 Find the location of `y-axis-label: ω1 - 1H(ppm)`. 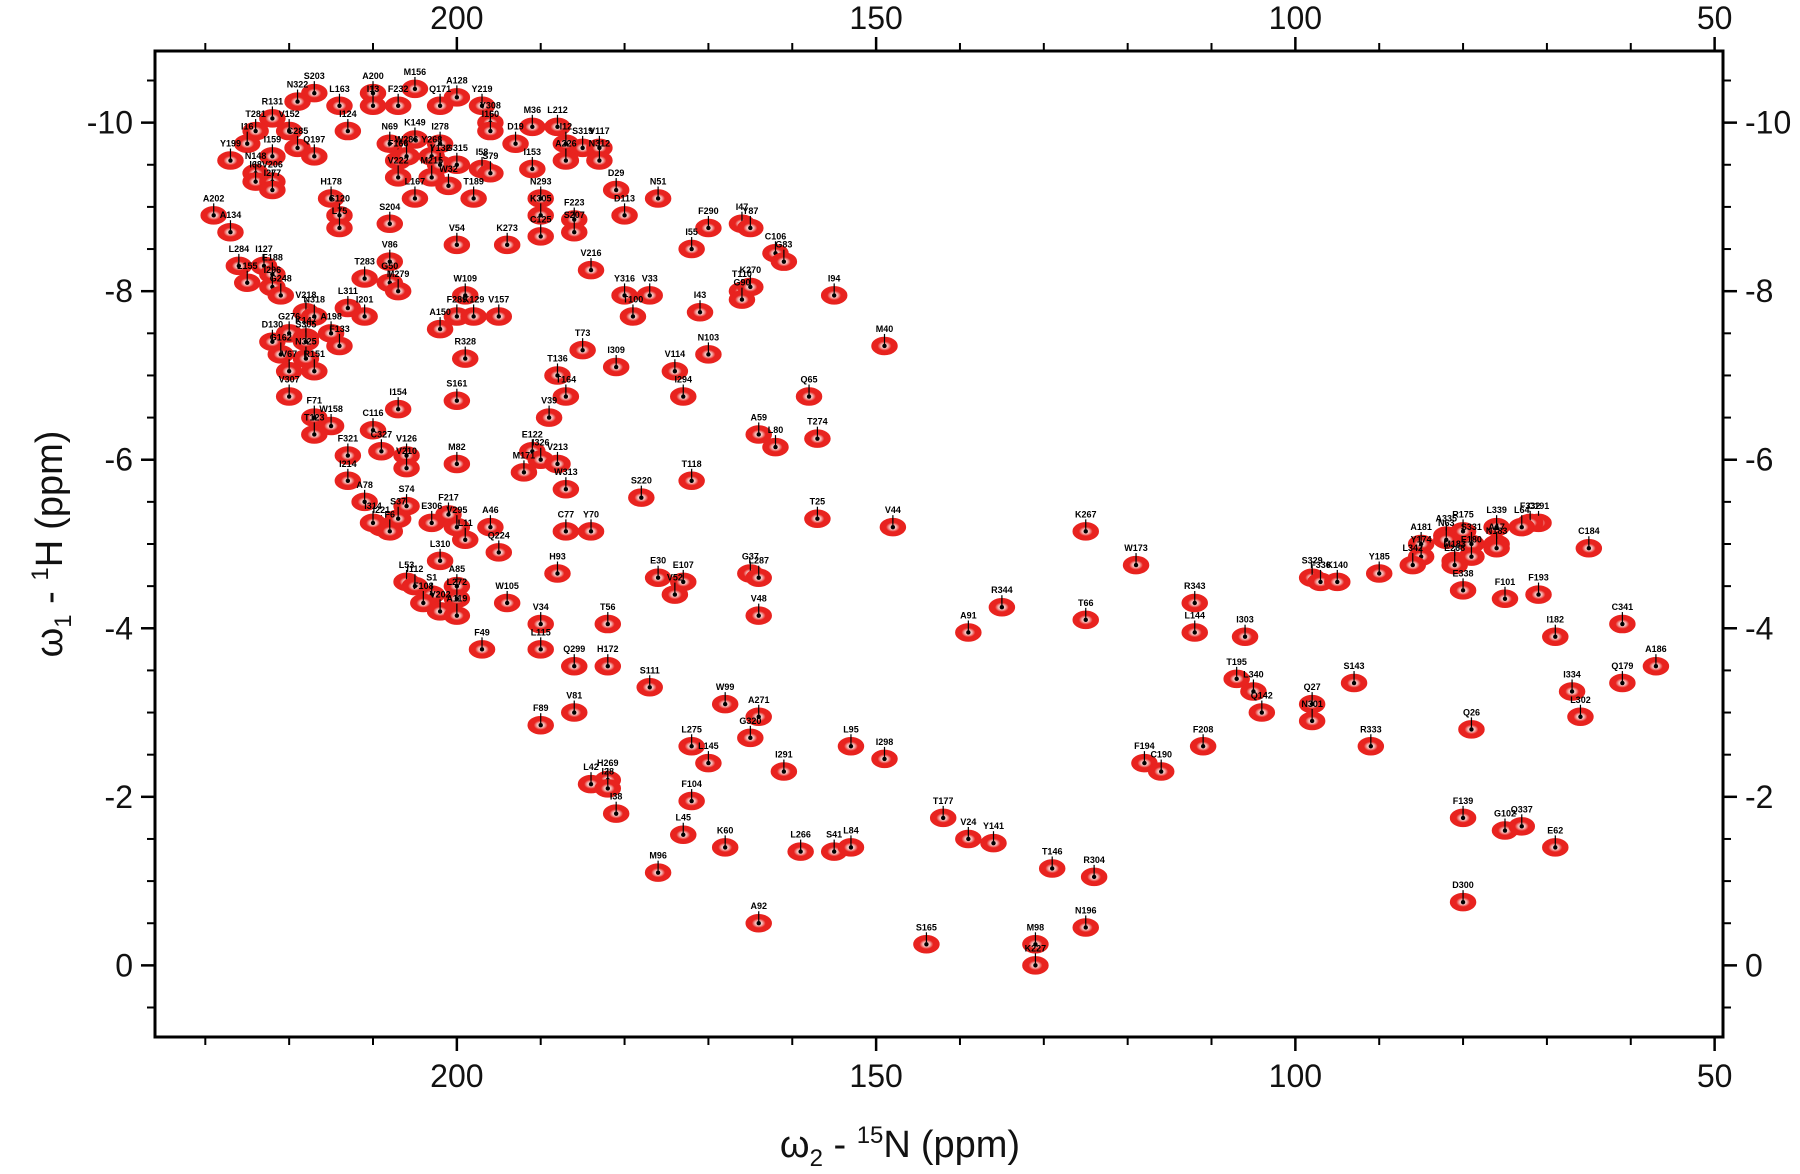

y-axis-label: ω1 - 1H(ppm) is located at coordinates (52, 544).